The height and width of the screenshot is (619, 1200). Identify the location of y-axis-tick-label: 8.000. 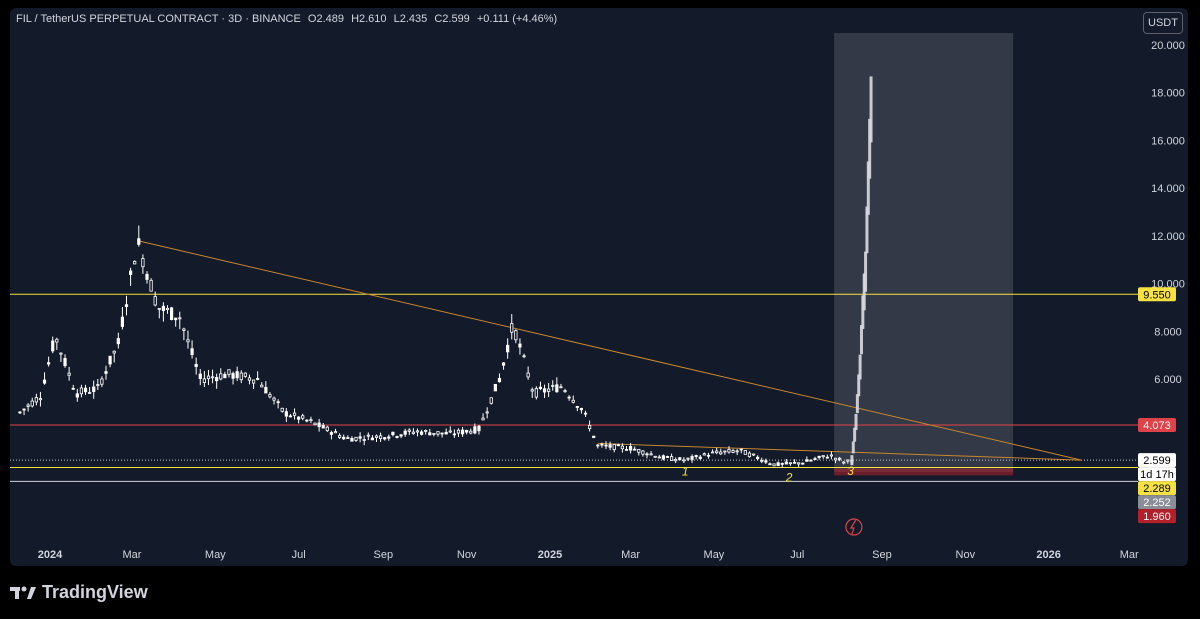
(1168, 332).